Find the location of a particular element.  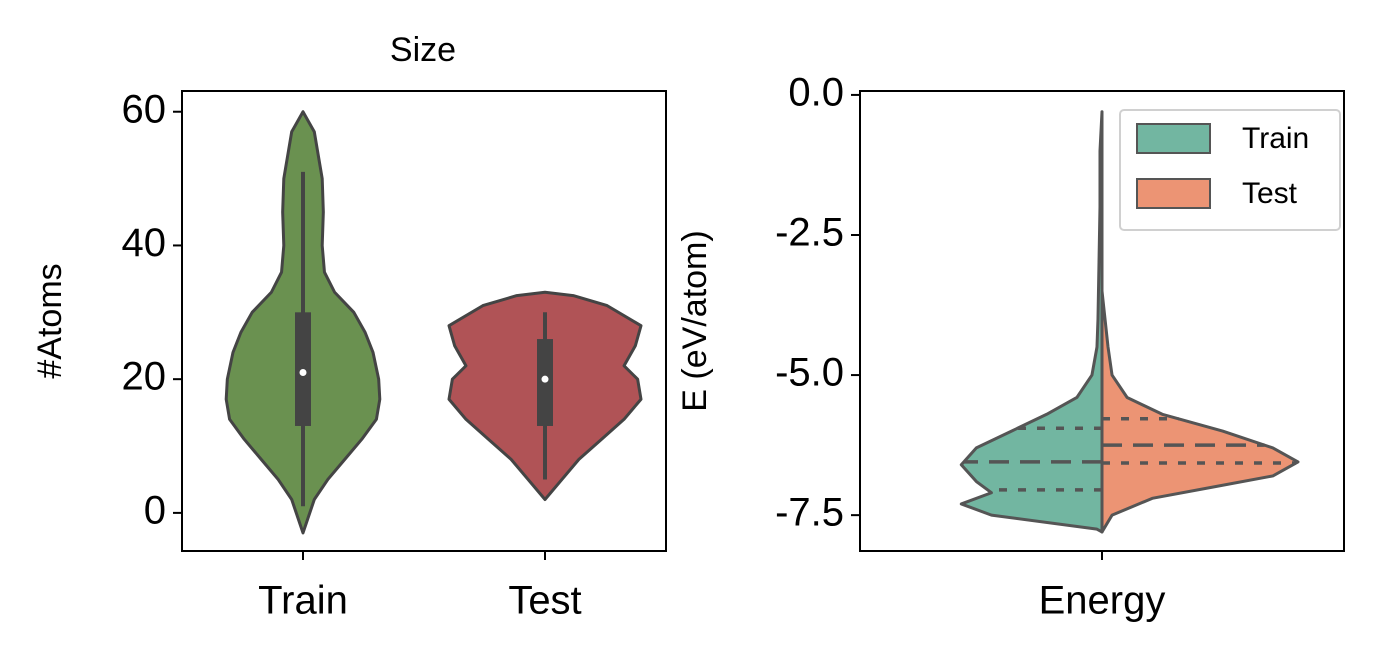

y-tick-label: 0 is located at coordinates (155, 510).